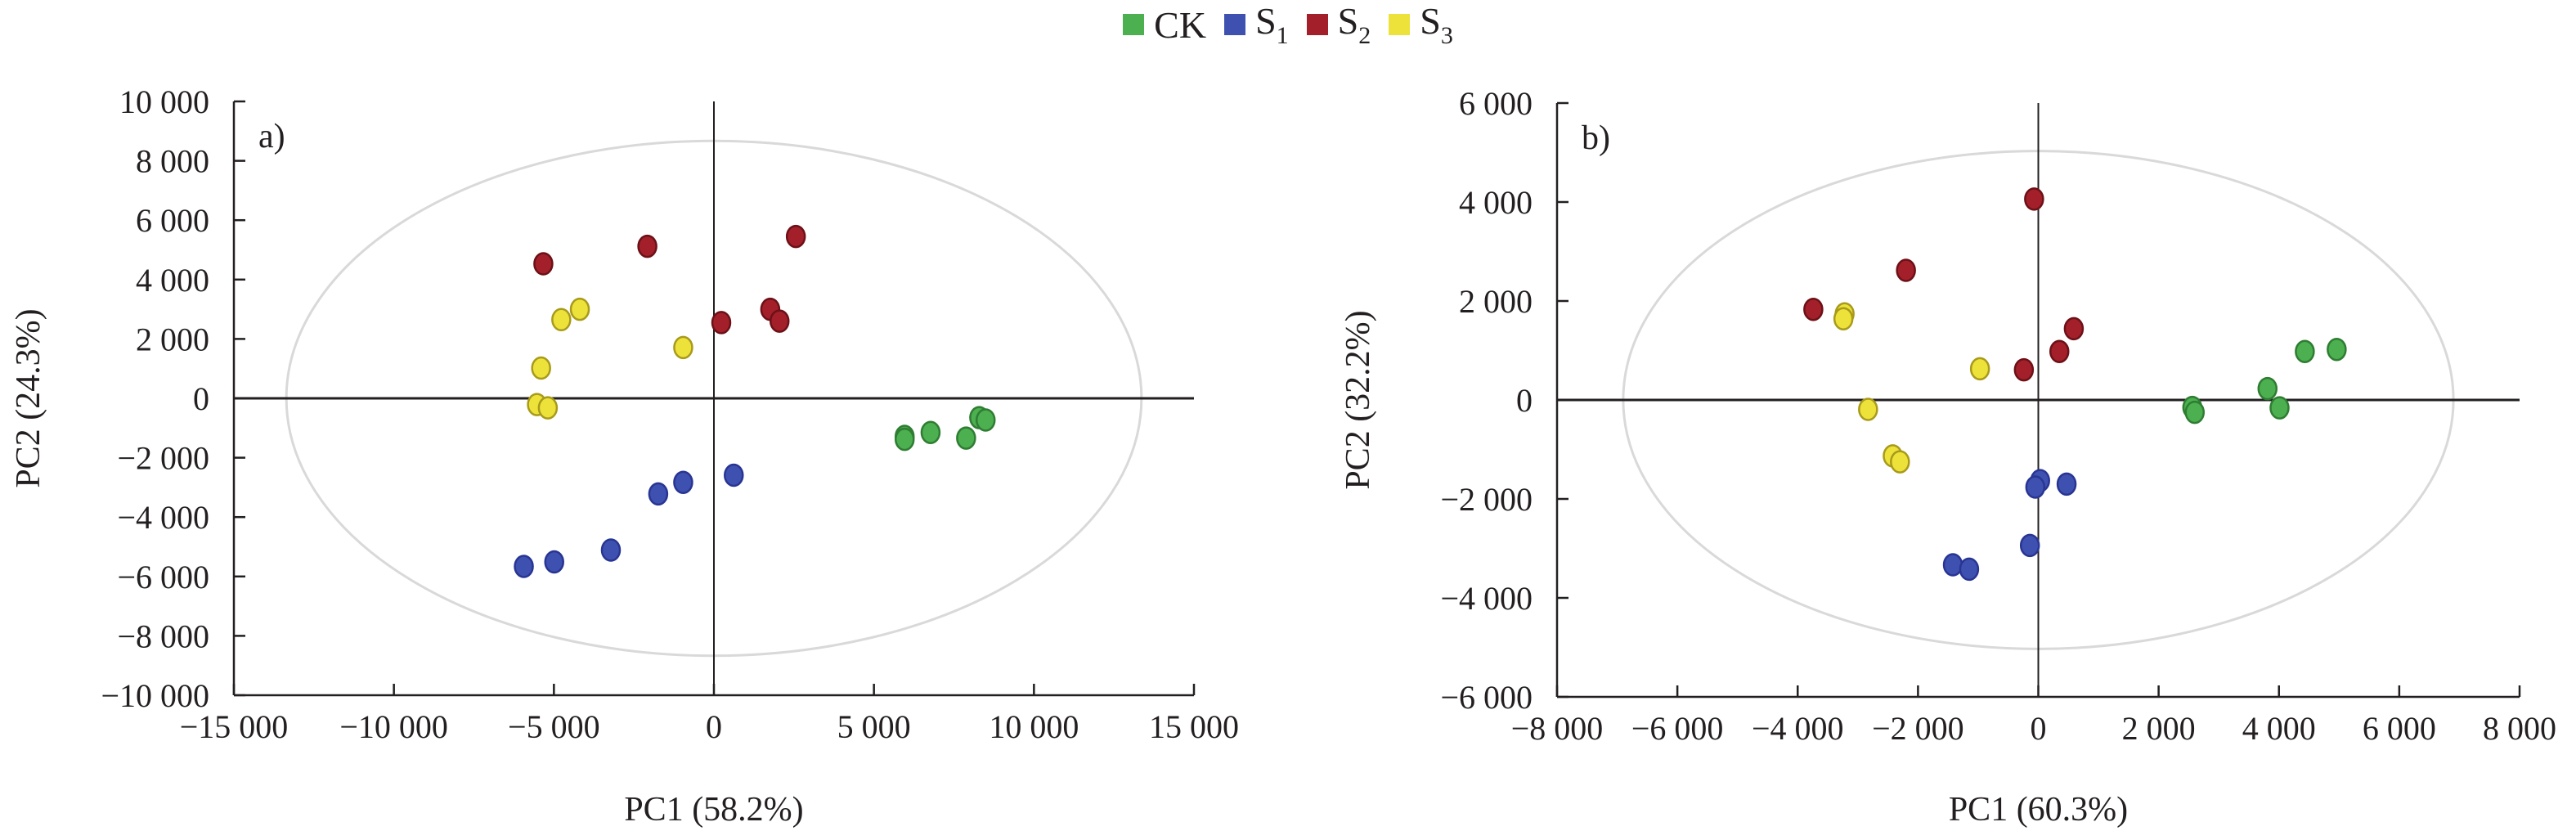 This screenshot has width=2576, height=840. Describe the element at coordinates (1358, 399) in the screenshot. I see `y-axis-title: PC2 (32.2%)` at that location.